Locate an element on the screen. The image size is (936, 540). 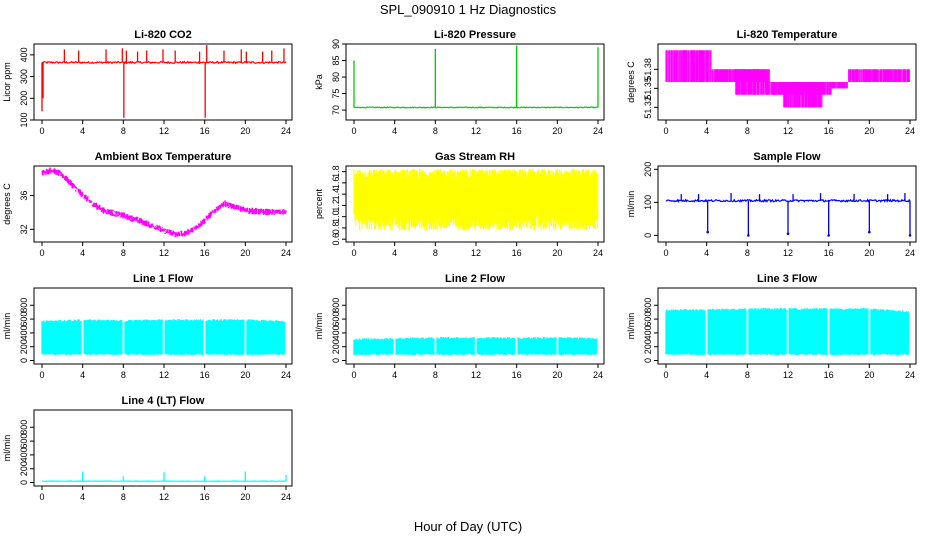
panel-title: Line 1 Flow is located at coordinates (163, 279).